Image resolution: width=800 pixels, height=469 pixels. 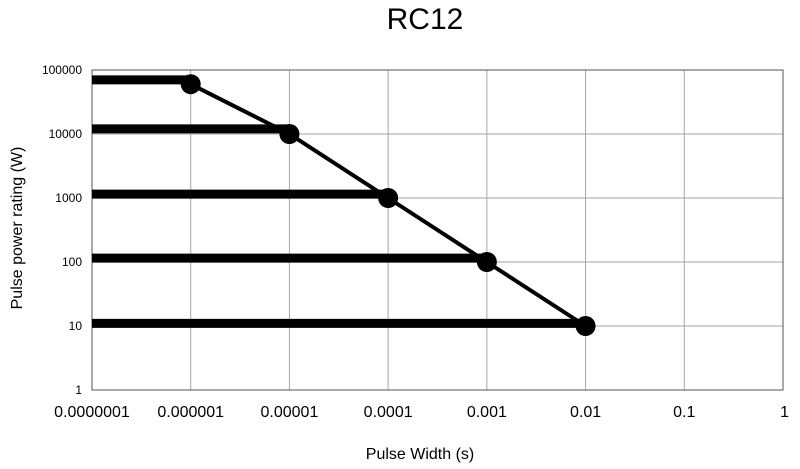 I want to click on x-tick-label: 0.00001, so click(x=290, y=412).